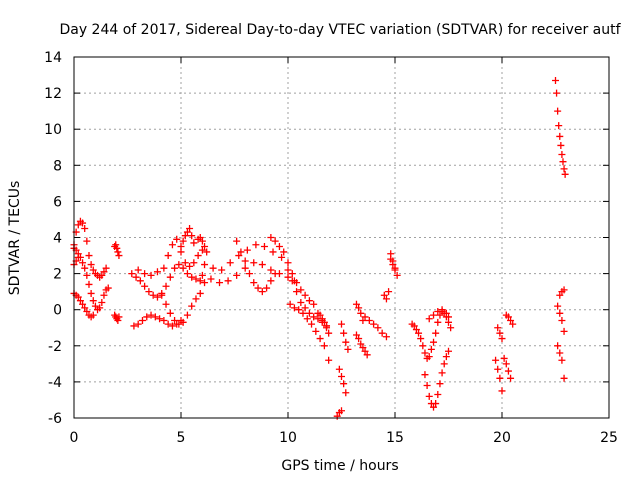 Image resolution: width=640 pixels, height=480 pixels. What do you see at coordinates (55, 419) in the screenshot?
I see `y-tick-label: -6` at bounding box center [55, 419].